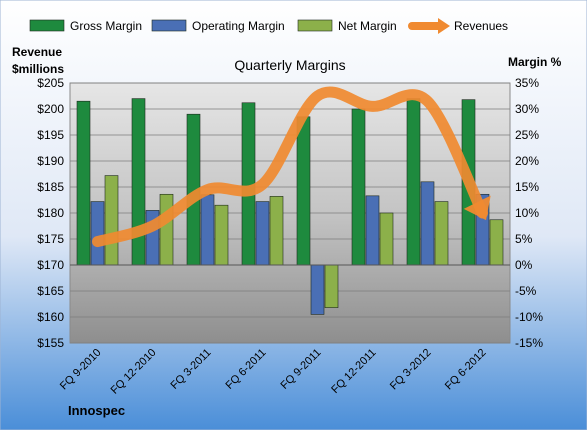  What do you see at coordinates (50, 291) in the screenshot?
I see `left-tick-label: $165` at bounding box center [50, 291].